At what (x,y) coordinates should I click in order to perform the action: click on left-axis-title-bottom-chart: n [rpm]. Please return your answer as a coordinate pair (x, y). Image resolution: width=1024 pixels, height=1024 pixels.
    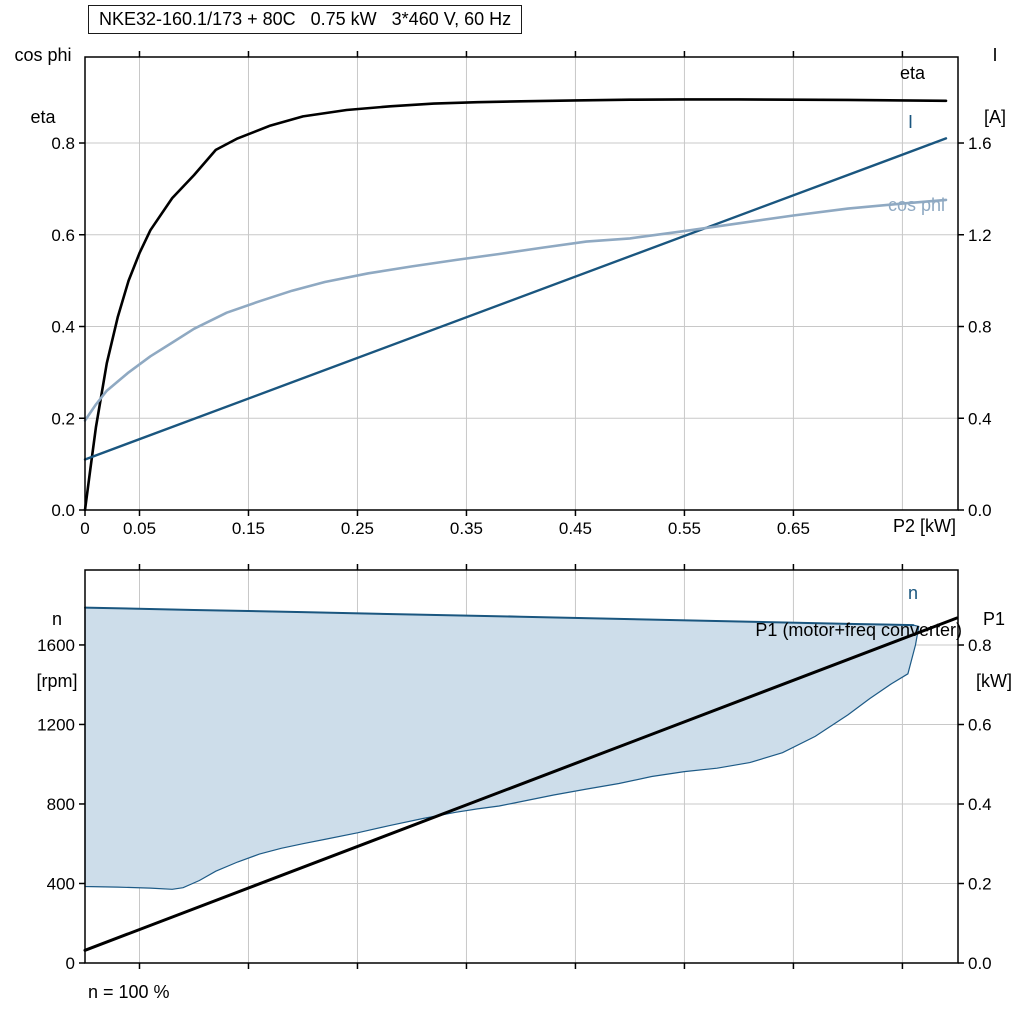
    Looking at the image, I should click on (57, 651).